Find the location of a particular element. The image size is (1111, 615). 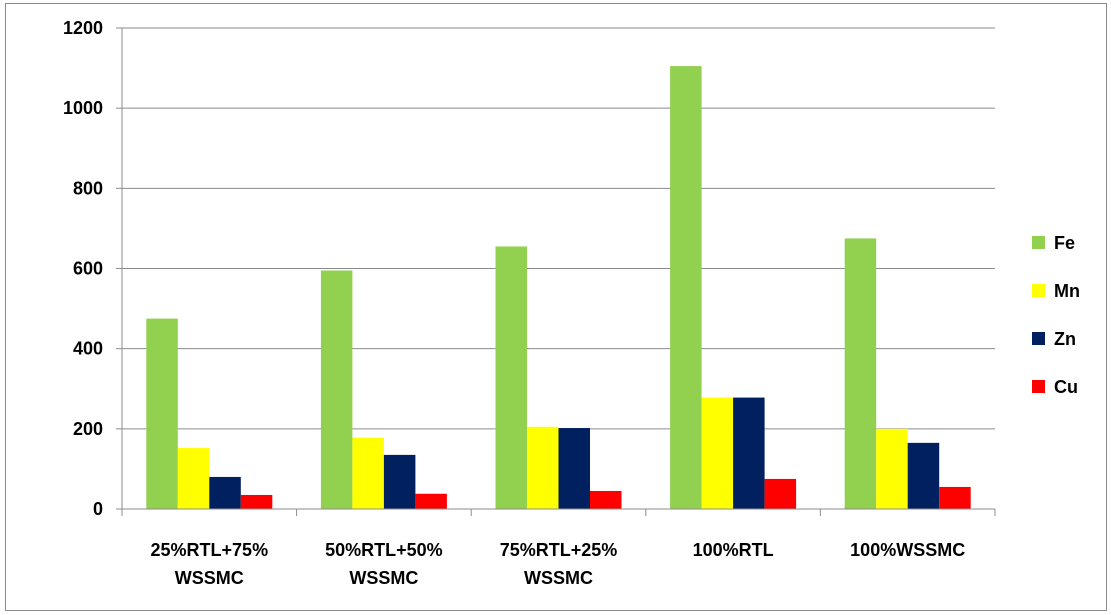

y-tick-label: 600 is located at coordinates (88, 269).